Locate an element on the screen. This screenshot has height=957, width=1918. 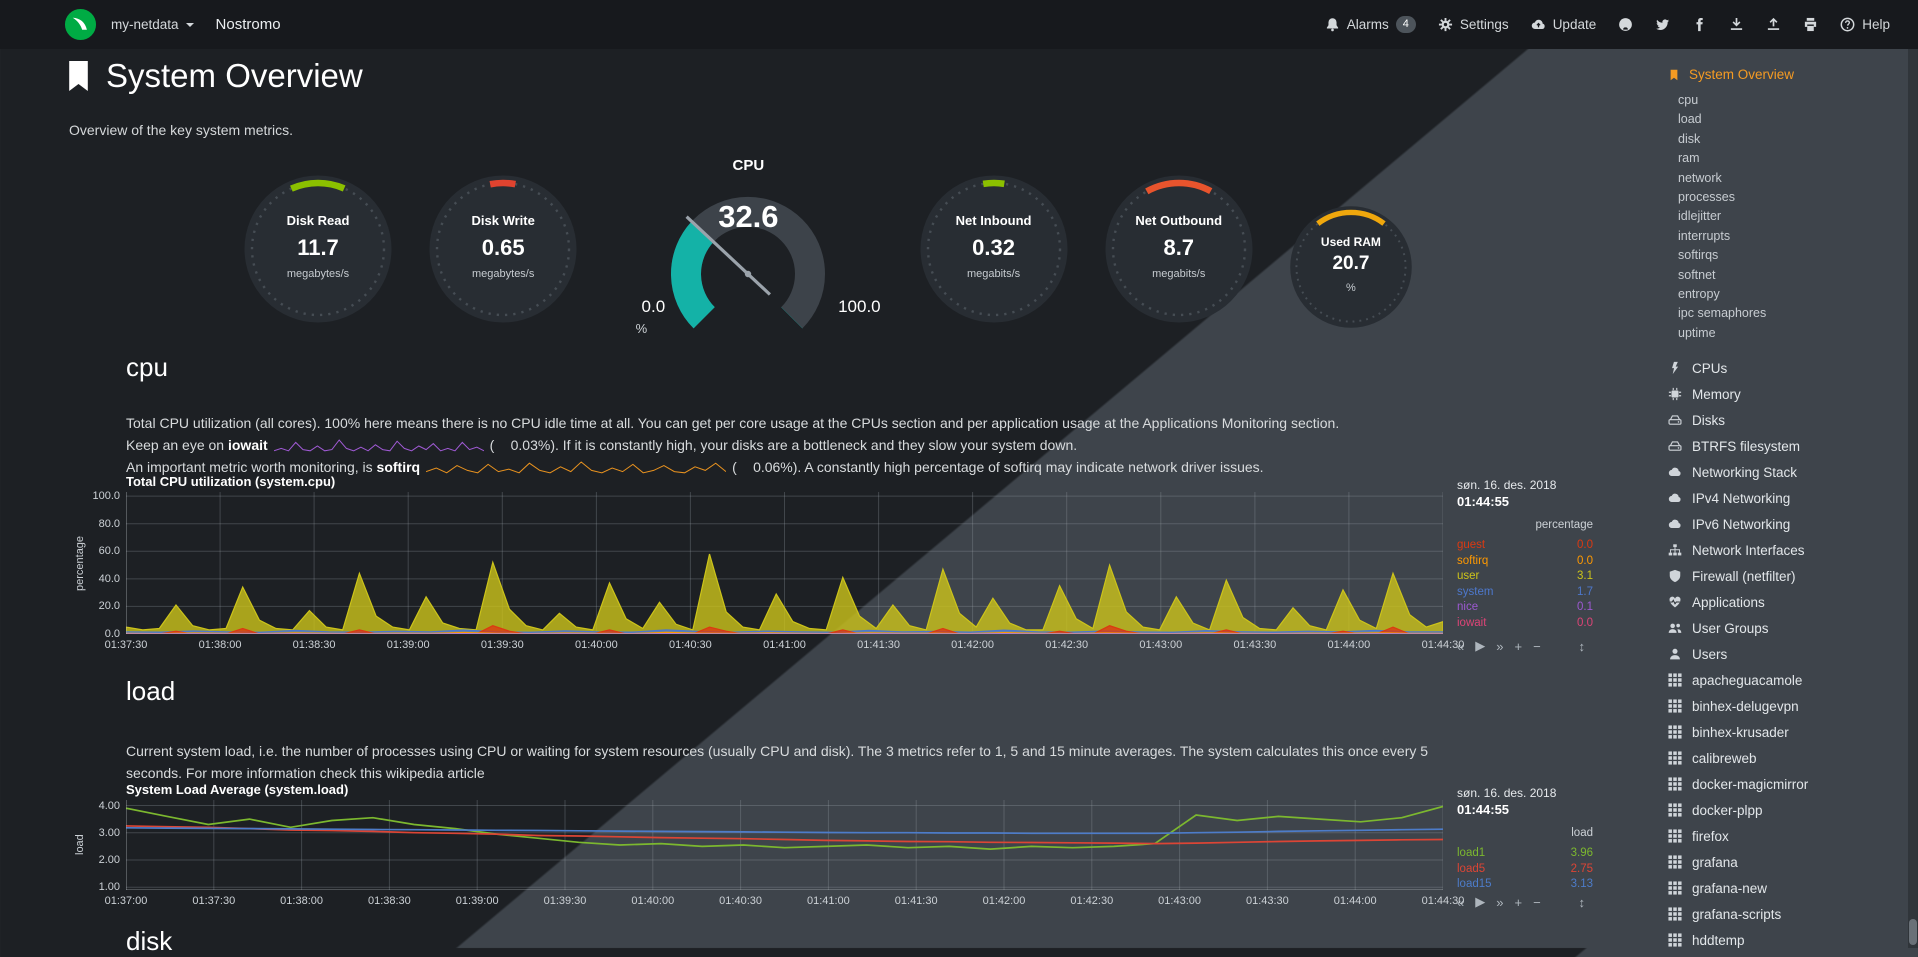
y-tick-label: 80.0 is located at coordinates (109, 524).